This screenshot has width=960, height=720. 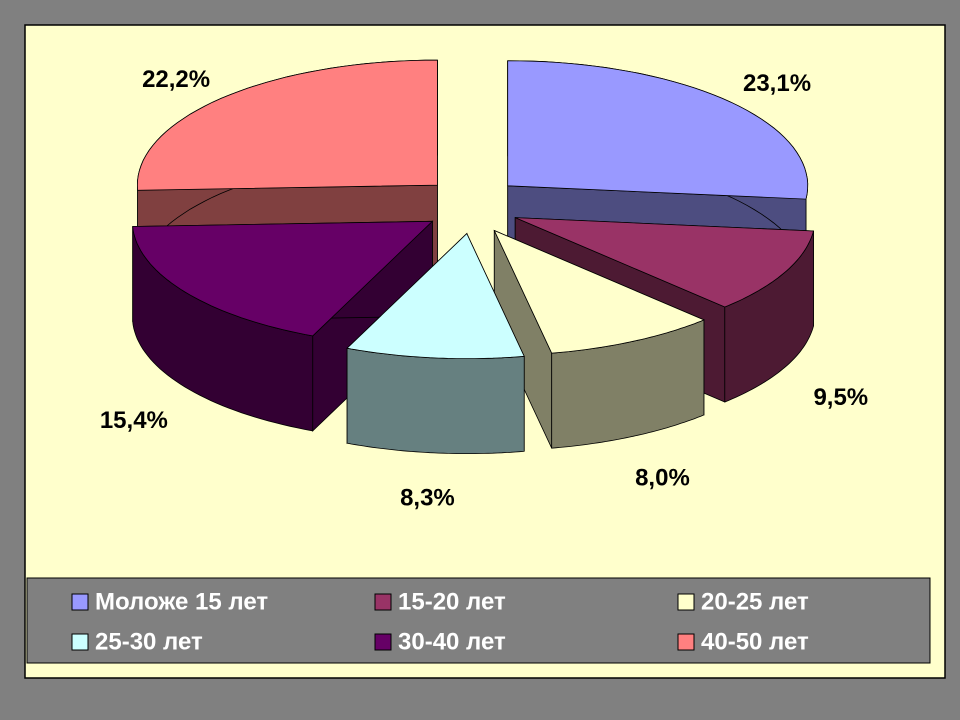 I want to click on legend-label: Моложе 15 лет, so click(x=181, y=601).